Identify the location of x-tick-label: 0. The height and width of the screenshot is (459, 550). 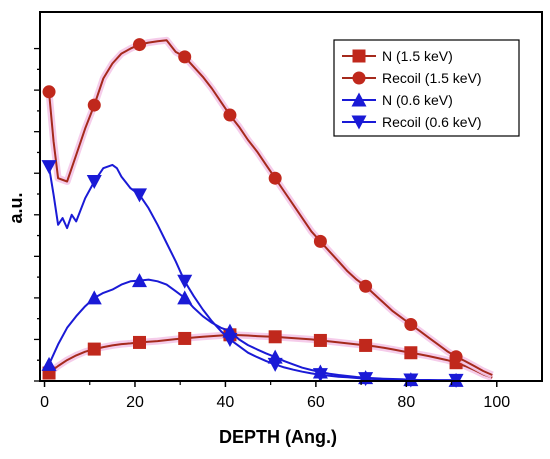
(44, 402).